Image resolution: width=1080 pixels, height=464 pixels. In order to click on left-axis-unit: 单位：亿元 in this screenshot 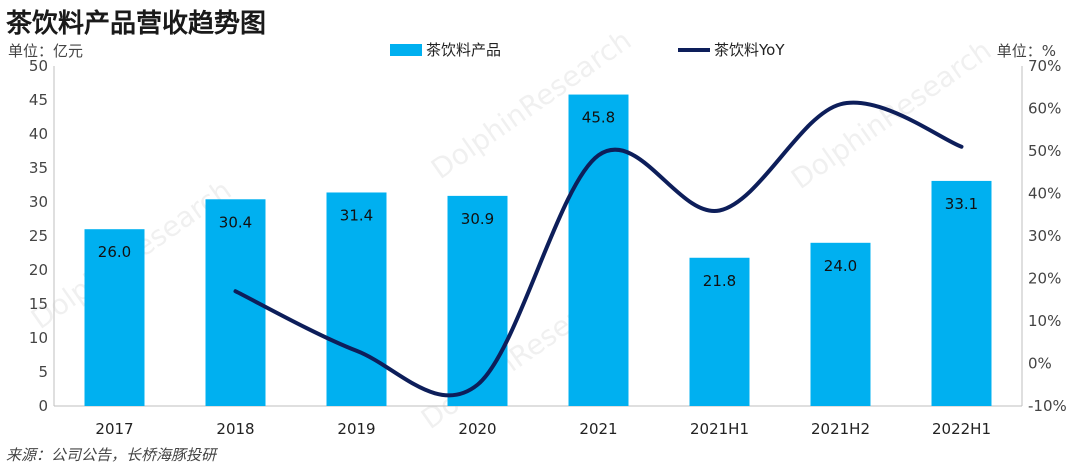, I will do `click(45, 51)`.